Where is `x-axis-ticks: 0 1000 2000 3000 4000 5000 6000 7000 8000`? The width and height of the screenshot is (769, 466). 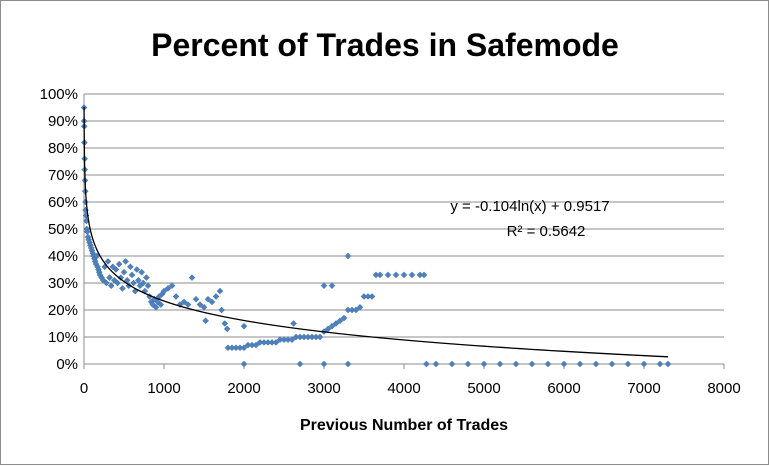 x-axis-ticks: 0 1000 2000 3000 4000 5000 6000 7000 8000 is located at coordinates (410, 380).